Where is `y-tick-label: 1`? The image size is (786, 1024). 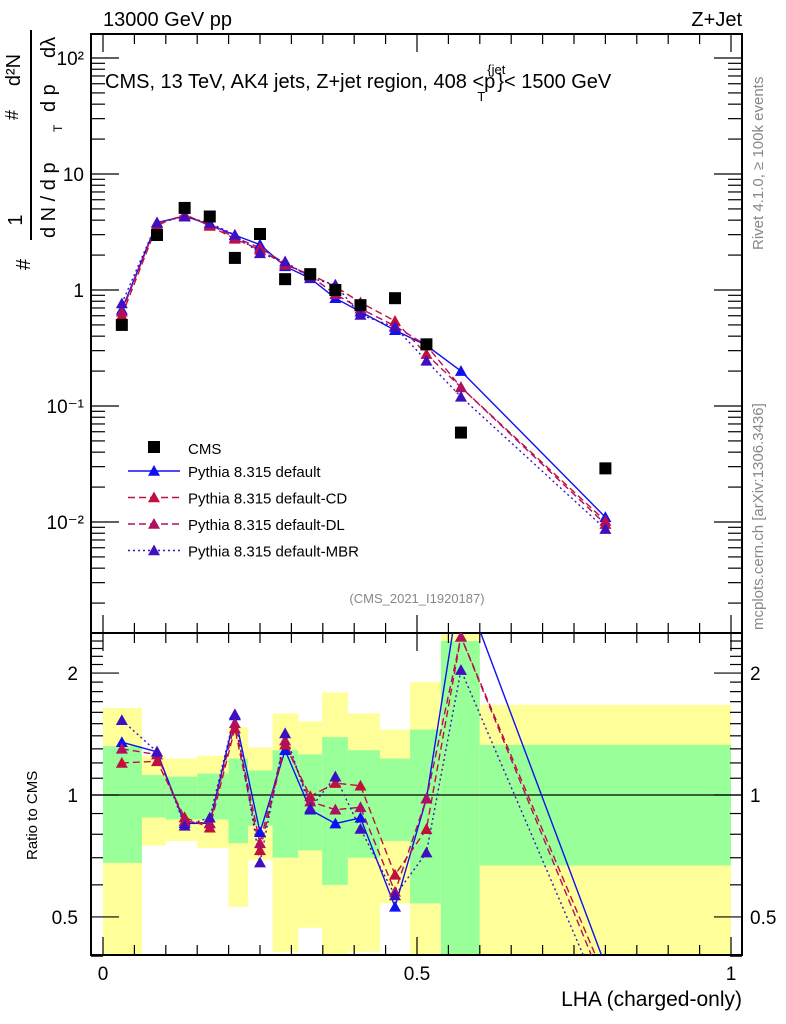
y-tick-label: 1 is located at coordinates (78, 291).